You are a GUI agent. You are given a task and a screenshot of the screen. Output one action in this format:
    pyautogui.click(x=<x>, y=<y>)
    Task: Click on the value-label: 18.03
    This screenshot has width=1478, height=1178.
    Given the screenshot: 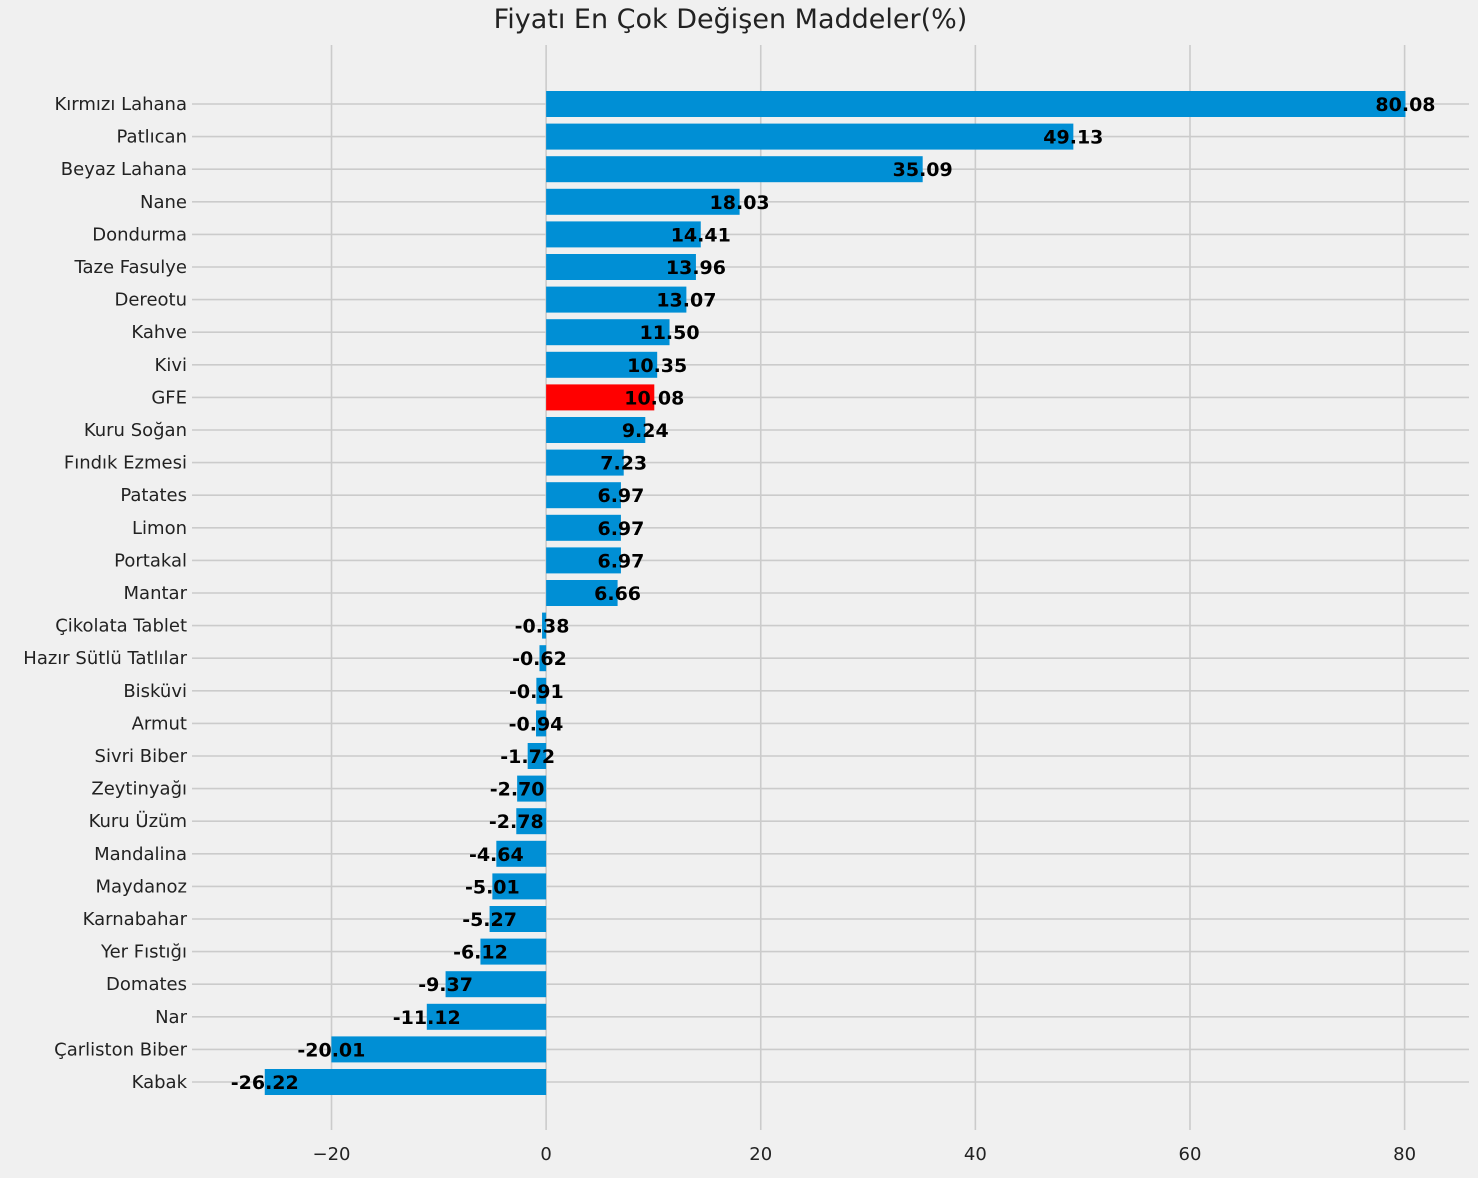 What is the action you would take?
    pyautogui.click(x=740, y=203)
    